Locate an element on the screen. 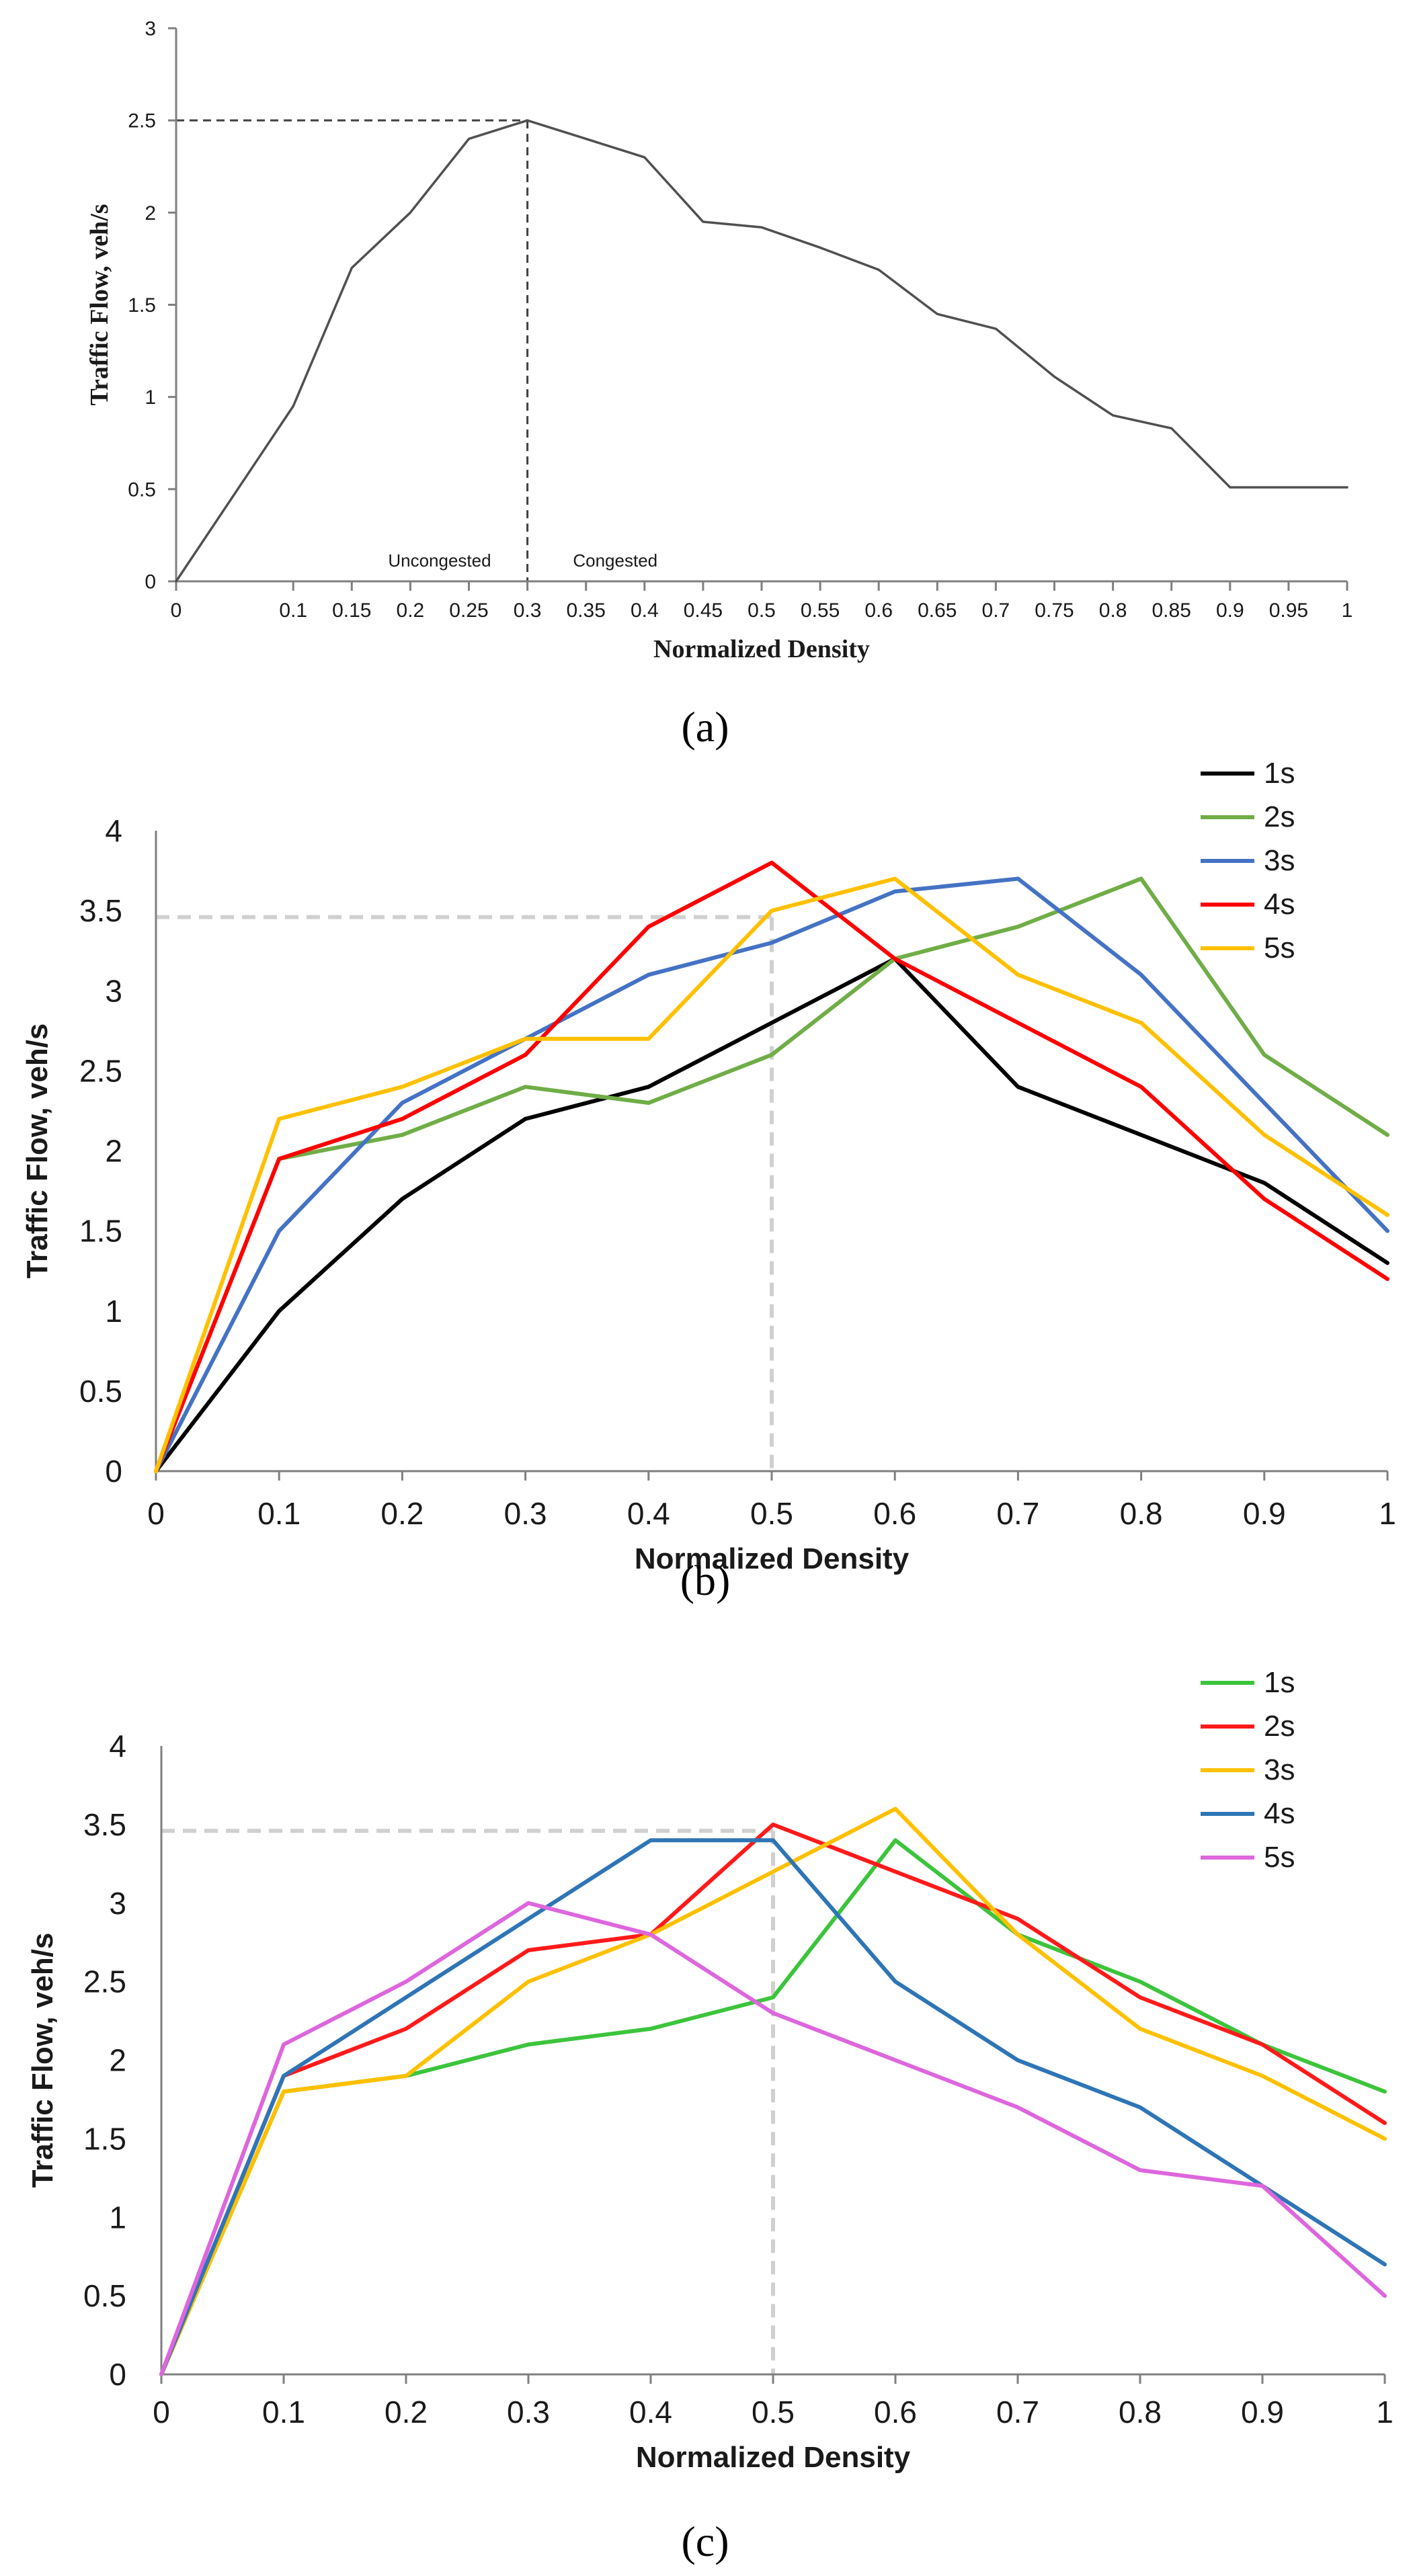  x-tick-label: 0.75 is located at coordinates (1054, 610).